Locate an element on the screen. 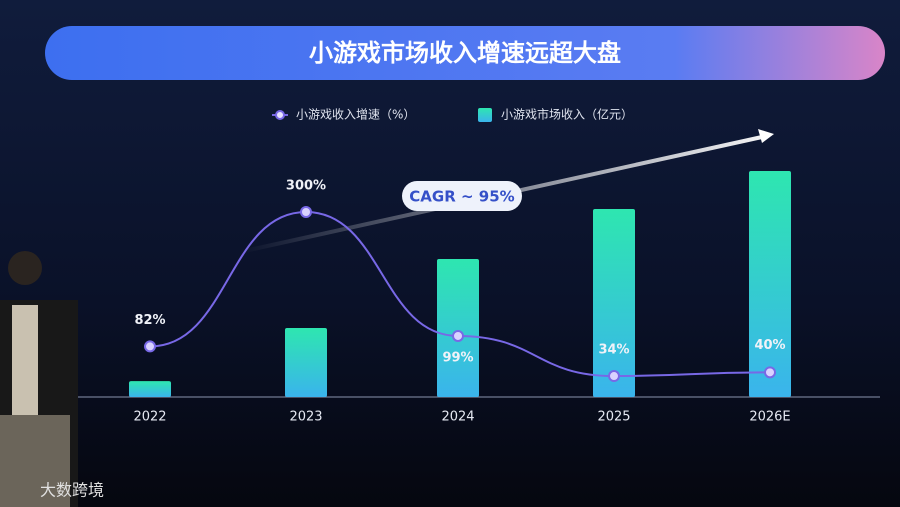 The height and width of the screenshot is (507, 900). x-tick-label: 2023 is located at coordinates (305, 417).